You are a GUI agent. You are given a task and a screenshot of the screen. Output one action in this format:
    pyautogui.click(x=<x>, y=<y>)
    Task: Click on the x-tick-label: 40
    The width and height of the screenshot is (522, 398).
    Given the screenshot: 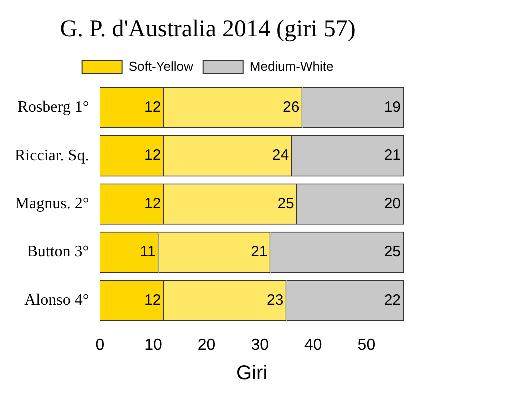 What is the action you would take?
    pyautogui.click(x=313, y=345)
    